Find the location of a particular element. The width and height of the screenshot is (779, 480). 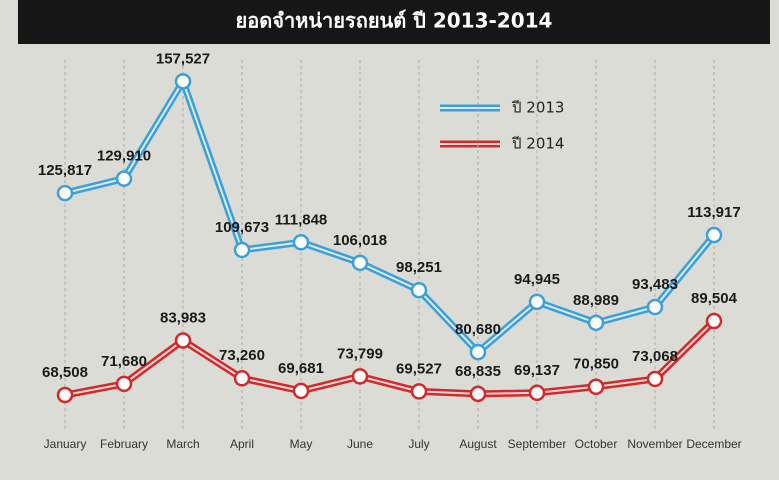

value-label: 83,983 is located at coordinates (183, 317).